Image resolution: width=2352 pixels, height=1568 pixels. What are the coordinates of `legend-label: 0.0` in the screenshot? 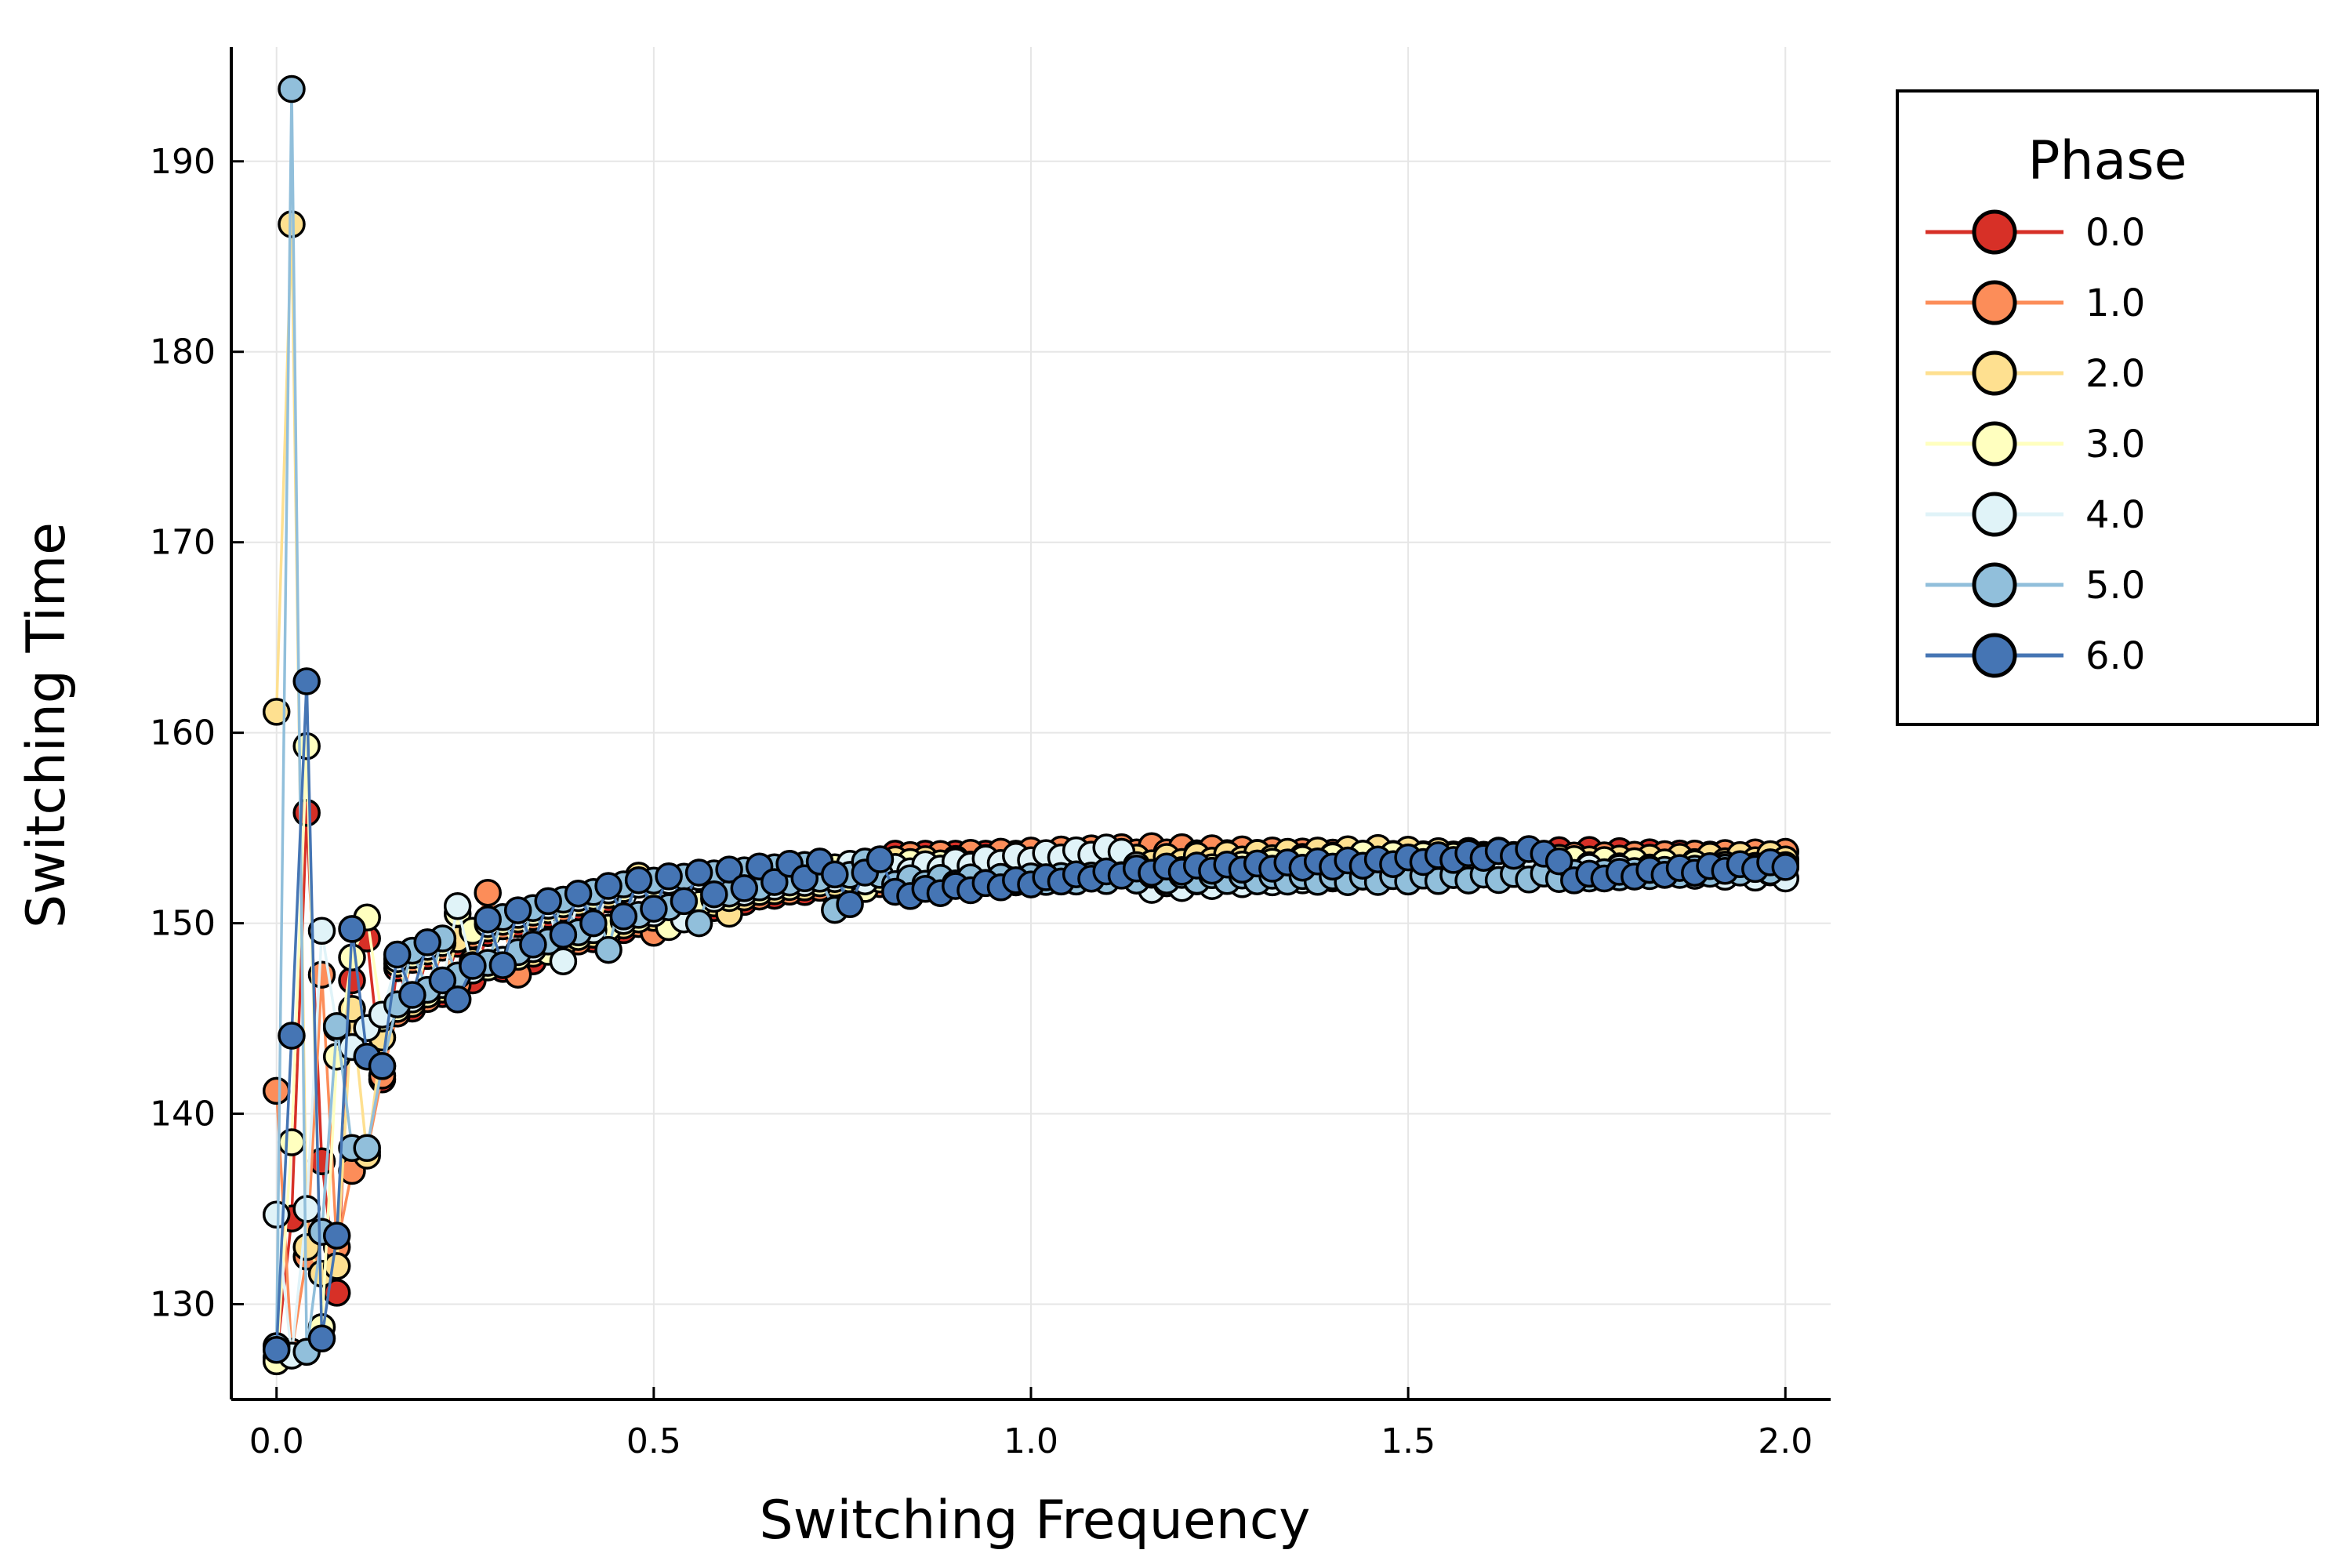 It's located at (2115, 233).